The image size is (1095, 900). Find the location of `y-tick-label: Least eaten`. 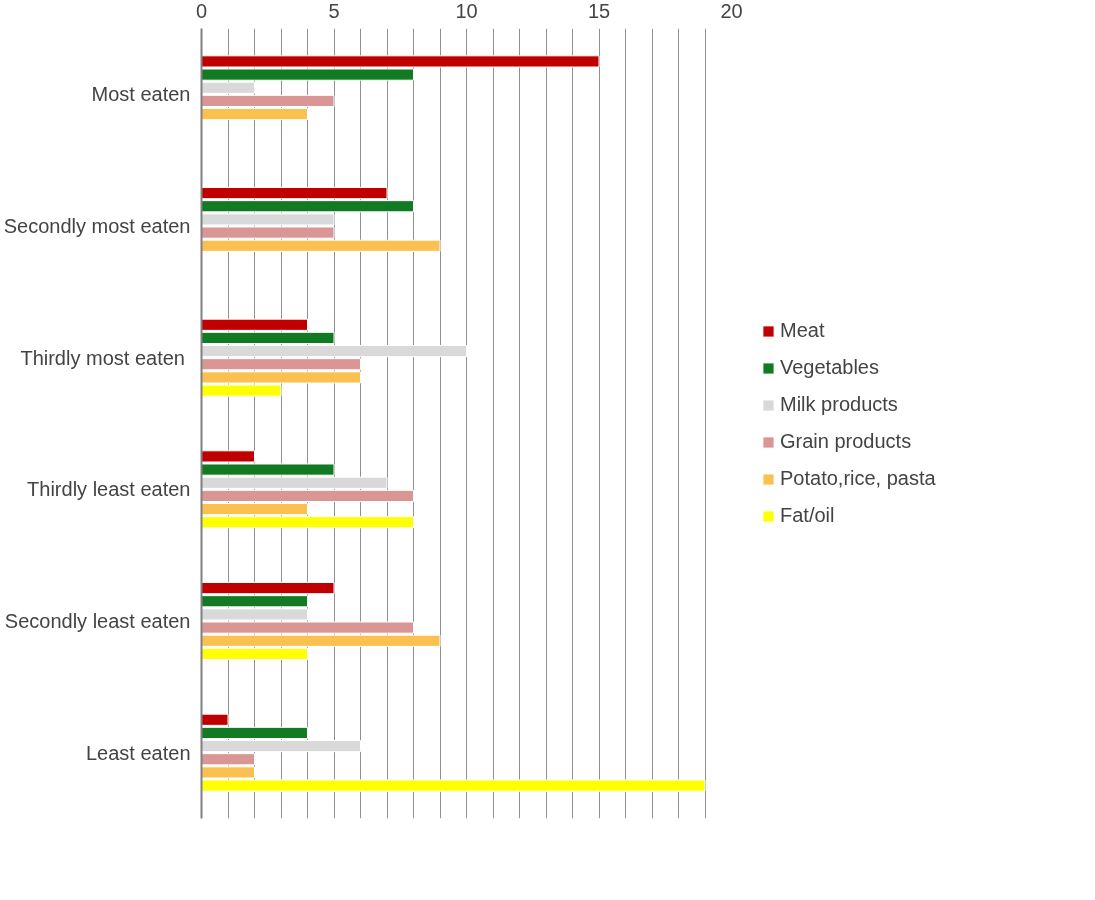

y-tick-label: Least eaten is located at coordinates (138, 752).